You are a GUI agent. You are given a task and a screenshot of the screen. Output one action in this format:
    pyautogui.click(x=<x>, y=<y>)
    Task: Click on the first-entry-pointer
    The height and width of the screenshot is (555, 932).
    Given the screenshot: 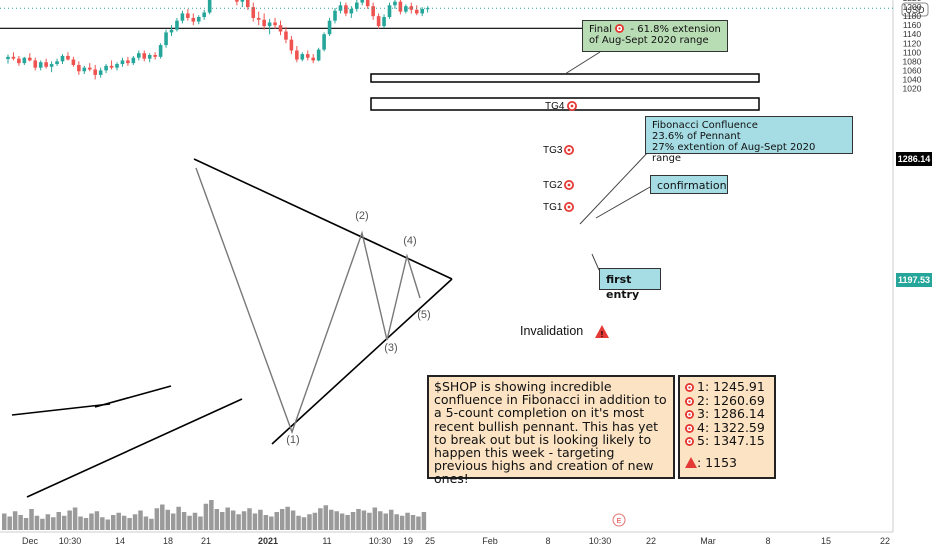 What is the action you would take?
    pyautogui.click(x=595, y=262)
    